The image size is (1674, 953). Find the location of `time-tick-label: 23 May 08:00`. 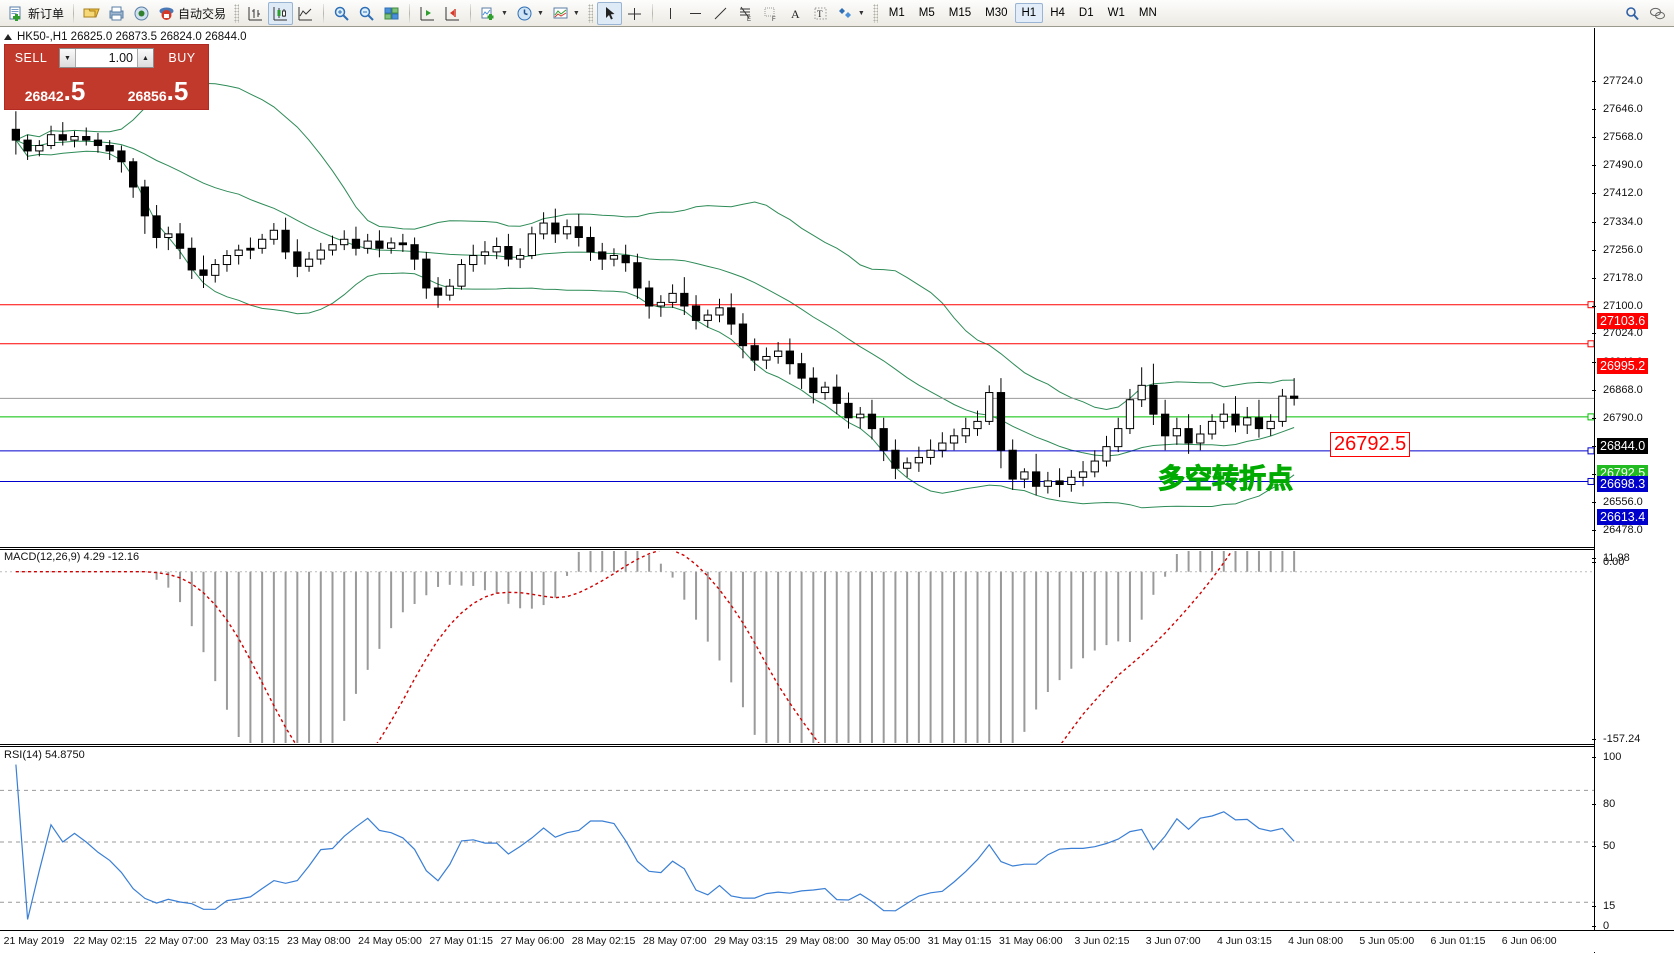

time-tick-label: 23 May 08:00 is located at coordinates (318, 941).